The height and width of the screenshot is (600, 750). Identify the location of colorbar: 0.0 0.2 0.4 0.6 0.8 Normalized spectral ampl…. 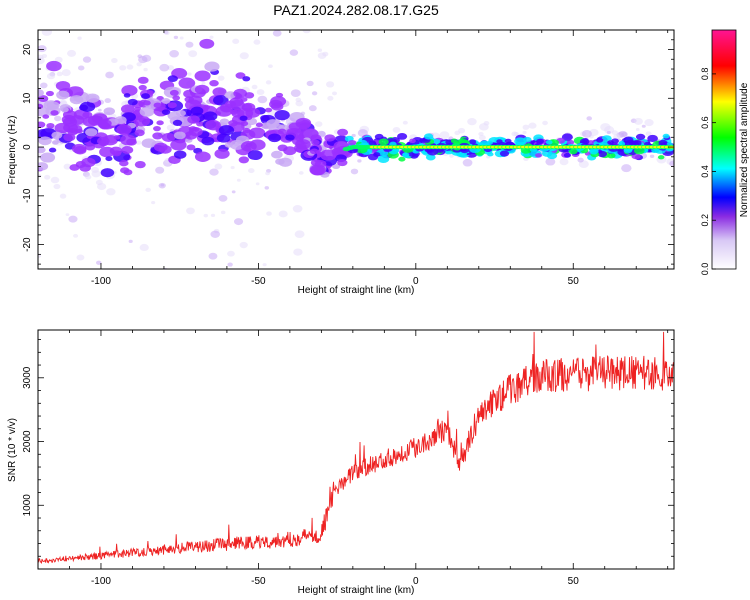
(725, 152).